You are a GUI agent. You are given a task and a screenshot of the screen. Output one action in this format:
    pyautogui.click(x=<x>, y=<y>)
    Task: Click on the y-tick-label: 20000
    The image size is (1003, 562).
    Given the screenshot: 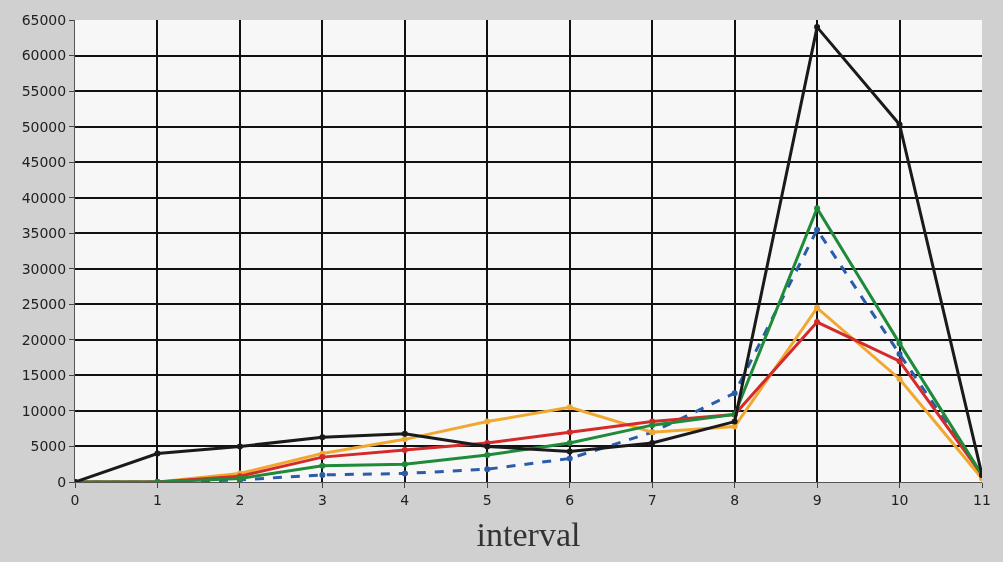 What is the action you would take?
    pyautogui.click(x=44, y=339)
    